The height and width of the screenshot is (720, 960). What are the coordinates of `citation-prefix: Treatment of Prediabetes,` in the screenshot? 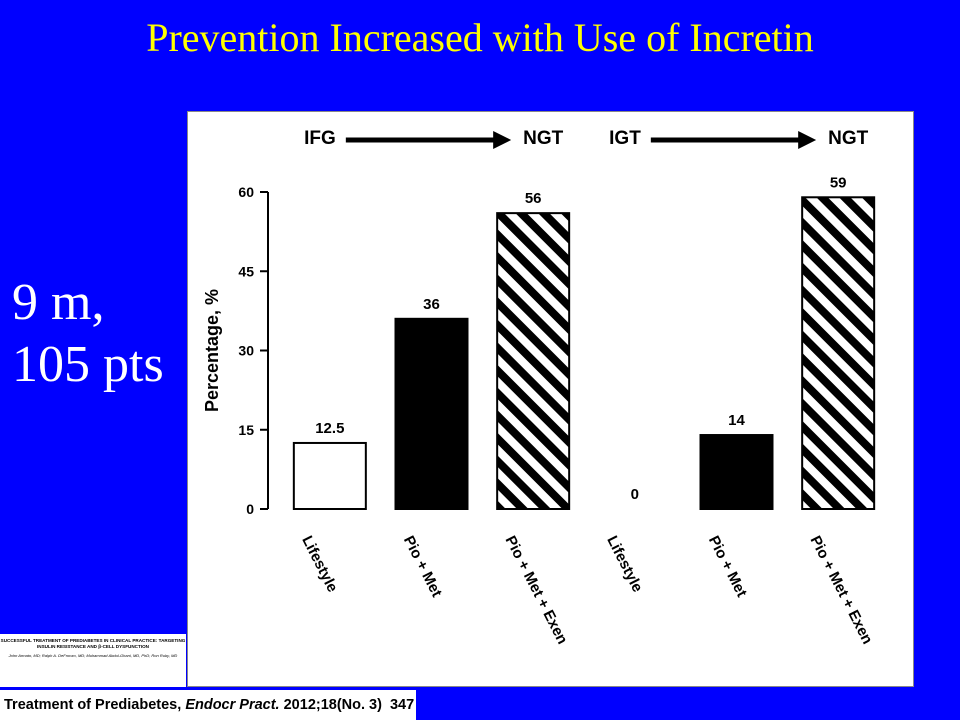 It's located at (95, 705).